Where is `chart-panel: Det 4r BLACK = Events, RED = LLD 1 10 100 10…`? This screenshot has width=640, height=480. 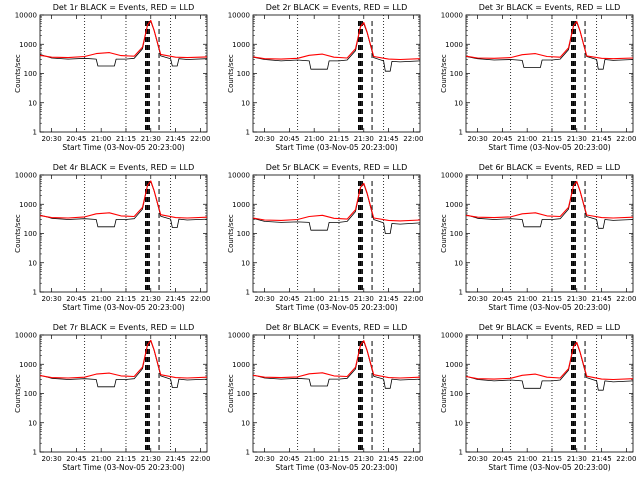 chart-panel: Det 4r BLACK = Events, RED = LLD 1 10 100 10… is located at coordinates (112, 237).